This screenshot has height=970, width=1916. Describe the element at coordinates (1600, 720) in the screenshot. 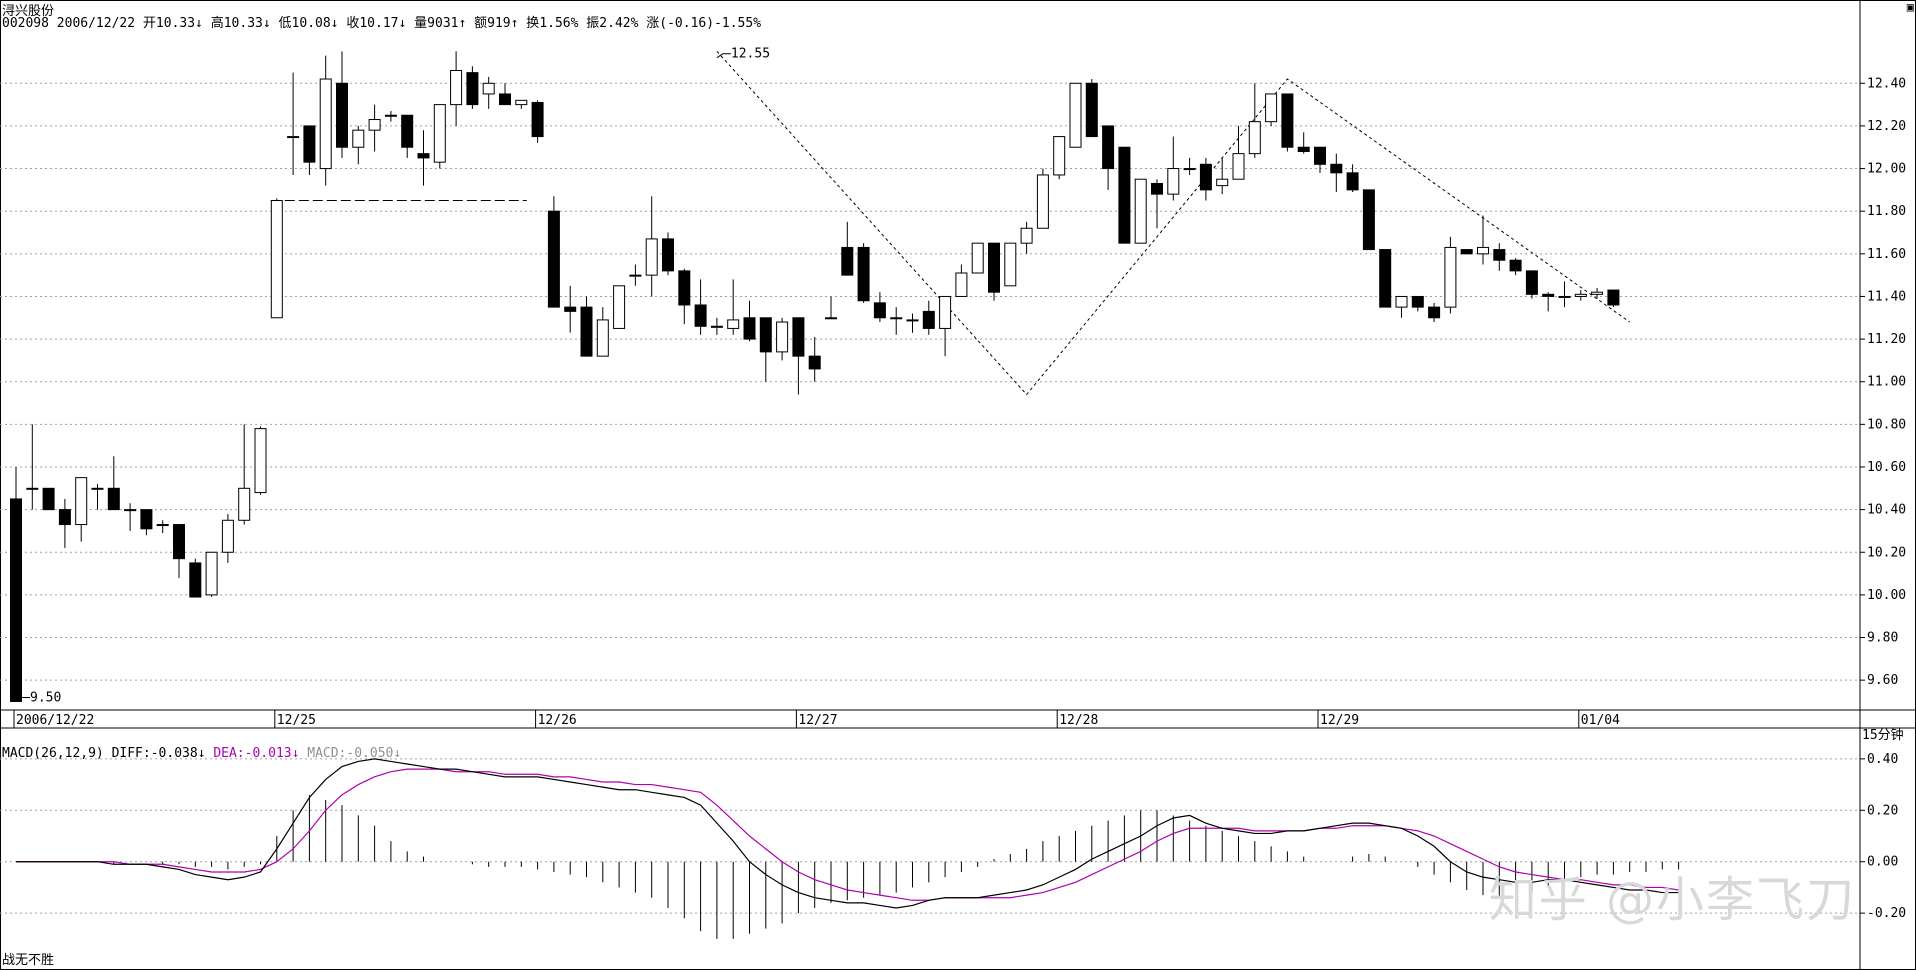

I see `date-label: 01/04` at that location.